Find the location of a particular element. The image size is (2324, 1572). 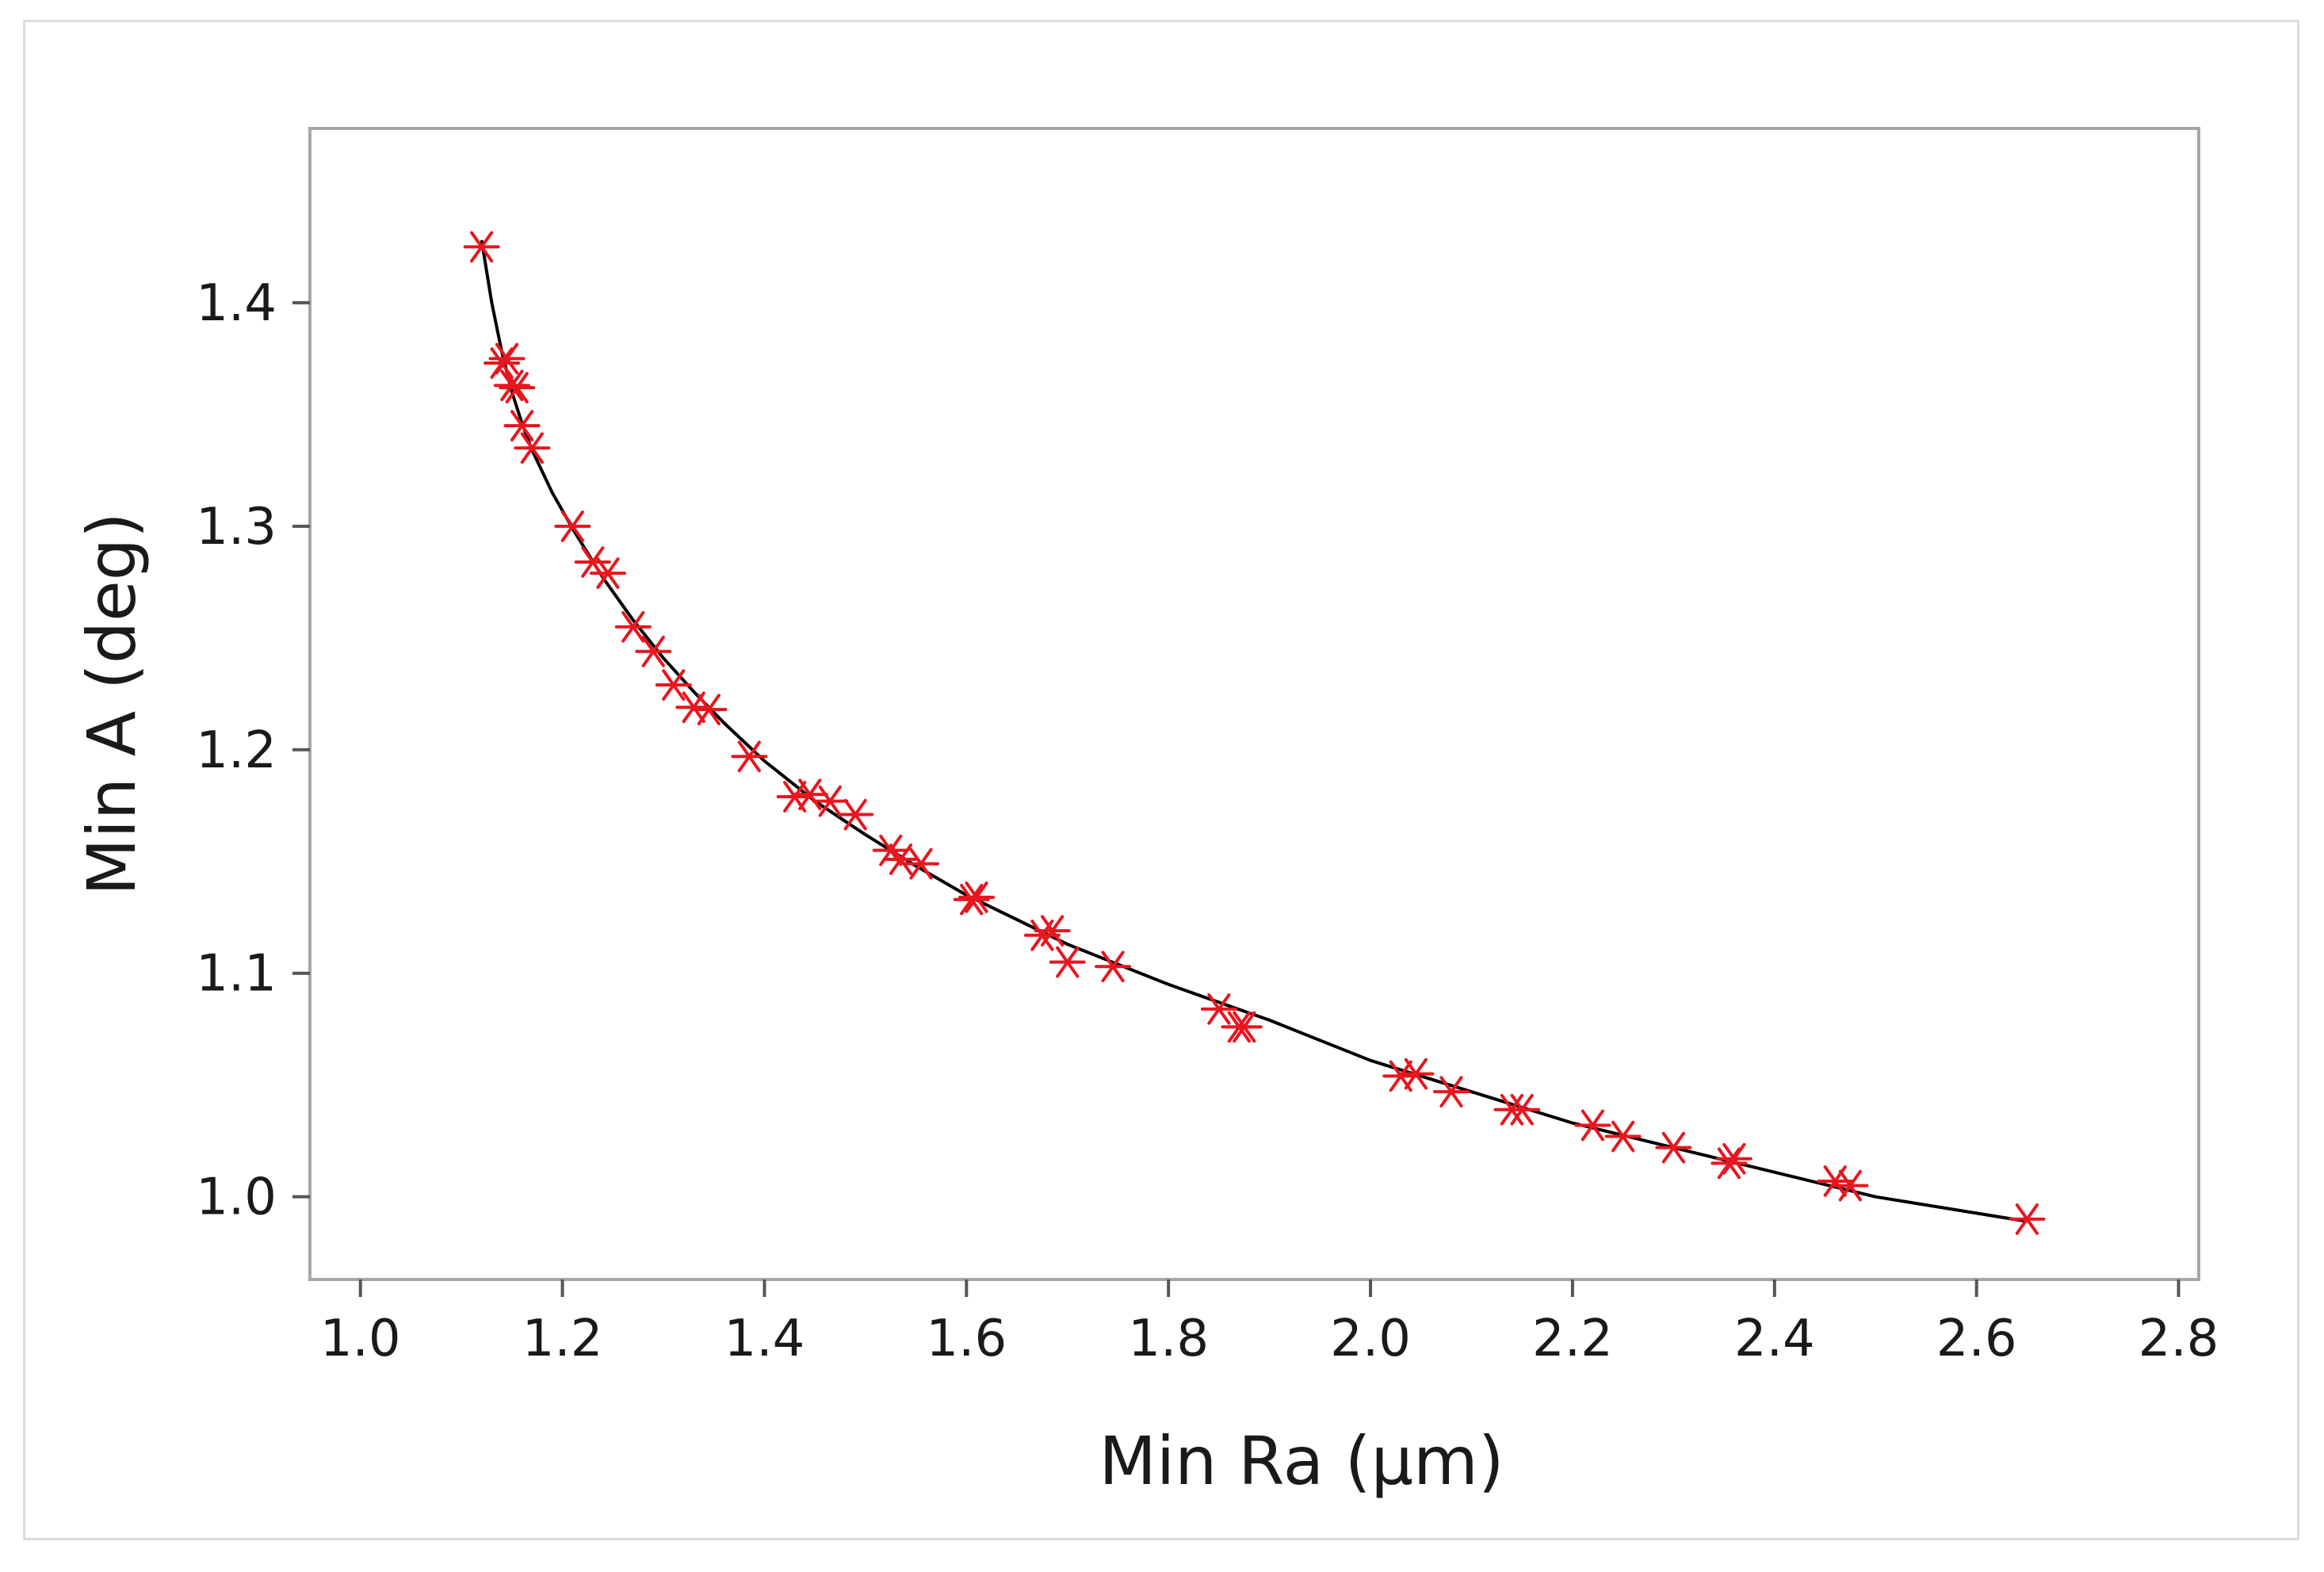

y-tick-label: 1.4 is located at coordinates (236, 303).